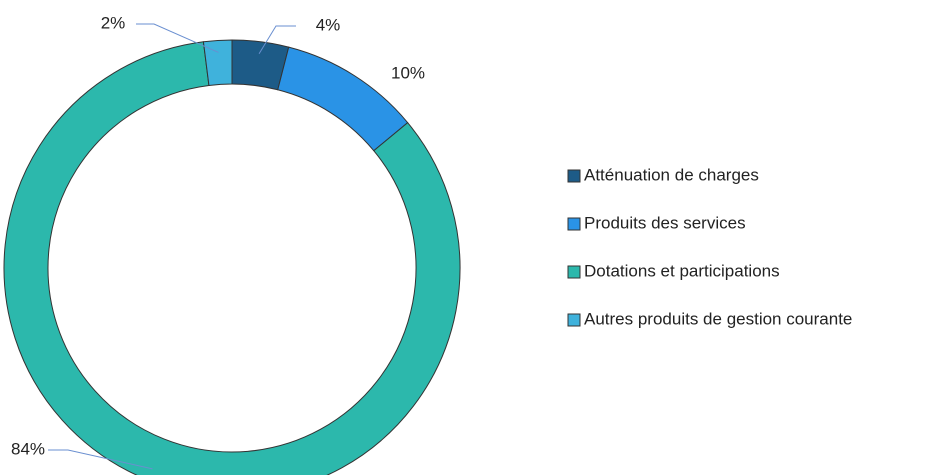 The width and height of the screenshot is (941, 475). Describe the element at coordinates (665, 222) in the screenshot. I see `legend-label: Produits des services` at that location.